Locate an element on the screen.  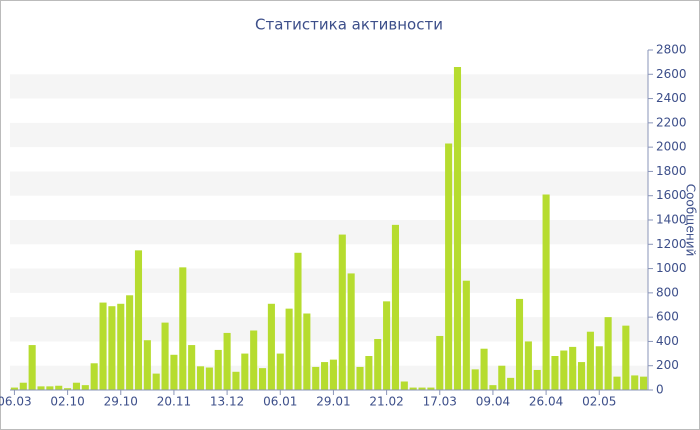
y-tick-label: 0 is located at coordinates (660, 390).